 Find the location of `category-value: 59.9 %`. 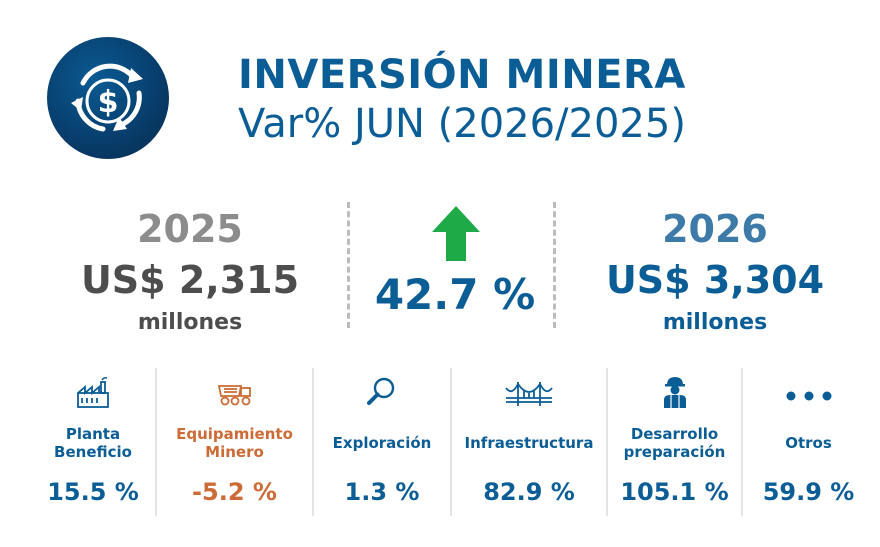

category-value: 59.9 % is located at coordinates (808, 492).